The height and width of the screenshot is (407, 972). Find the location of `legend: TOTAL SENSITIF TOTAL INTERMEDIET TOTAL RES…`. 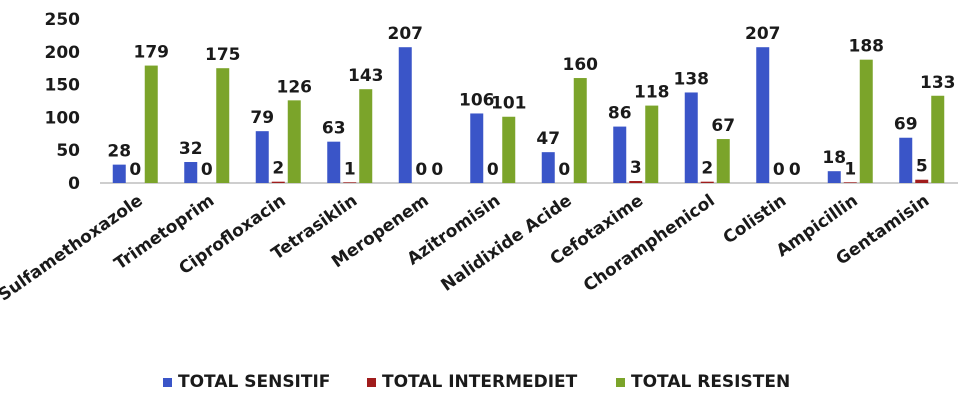

legend: TOTAL SENSITIF TOTAL INTERMEDIET TOTAL RES… is located at coordinates (476, 382).